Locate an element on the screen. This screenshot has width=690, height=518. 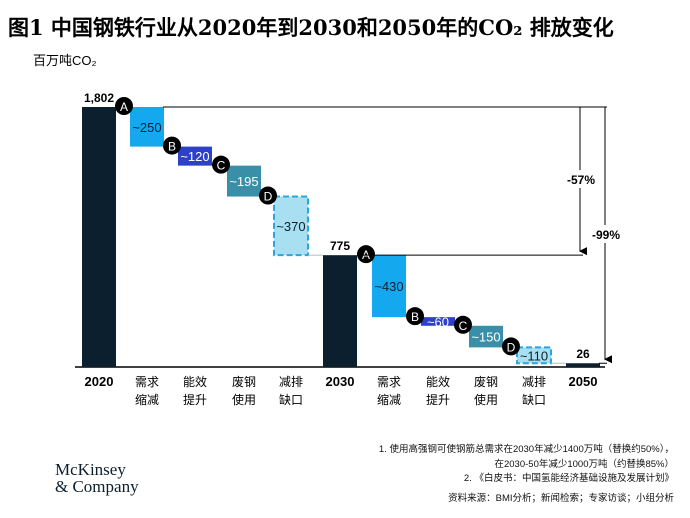
category-label: 2020 is located at coordinates (99, 381).